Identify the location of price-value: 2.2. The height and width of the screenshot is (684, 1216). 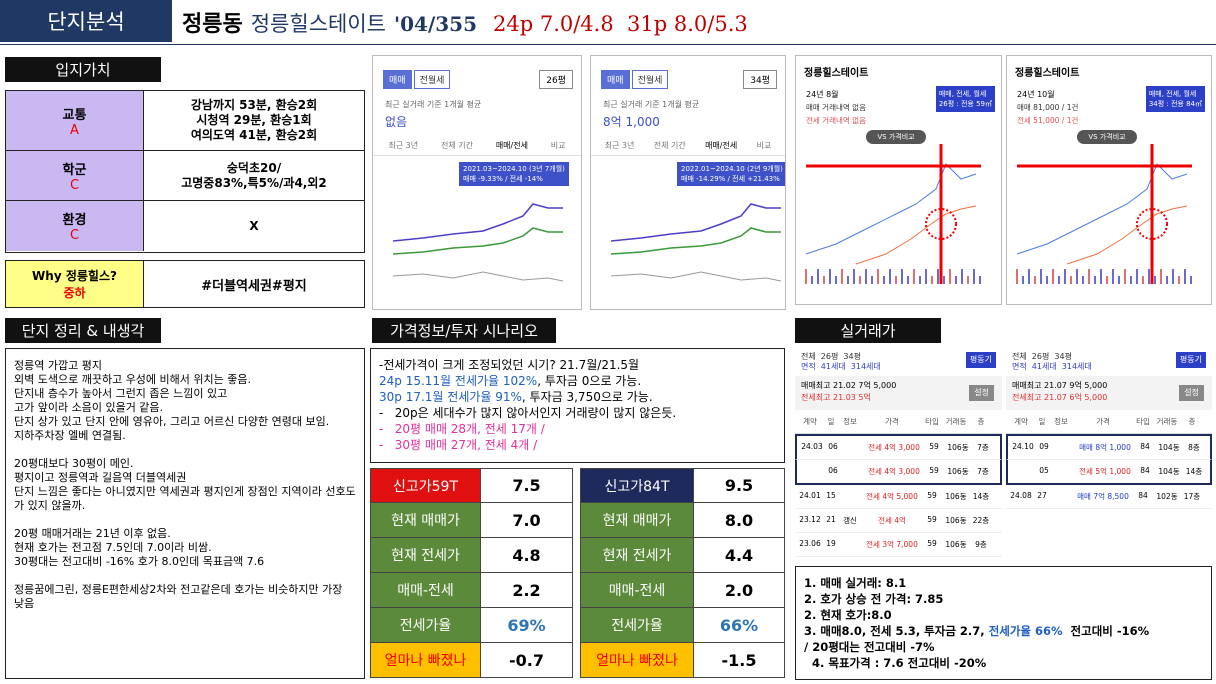
(526, 590).